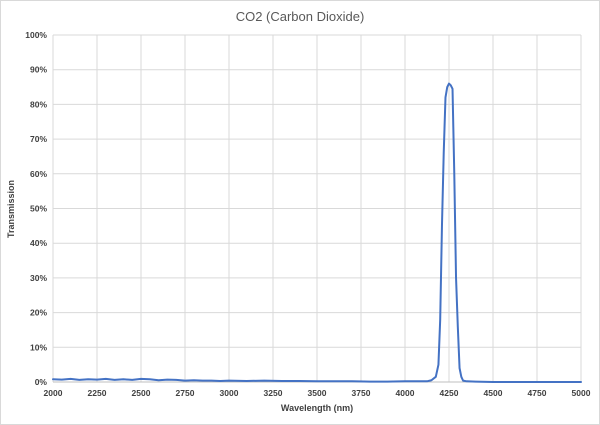  I want to click on y-tick-label: 10%, so click(38, 347).